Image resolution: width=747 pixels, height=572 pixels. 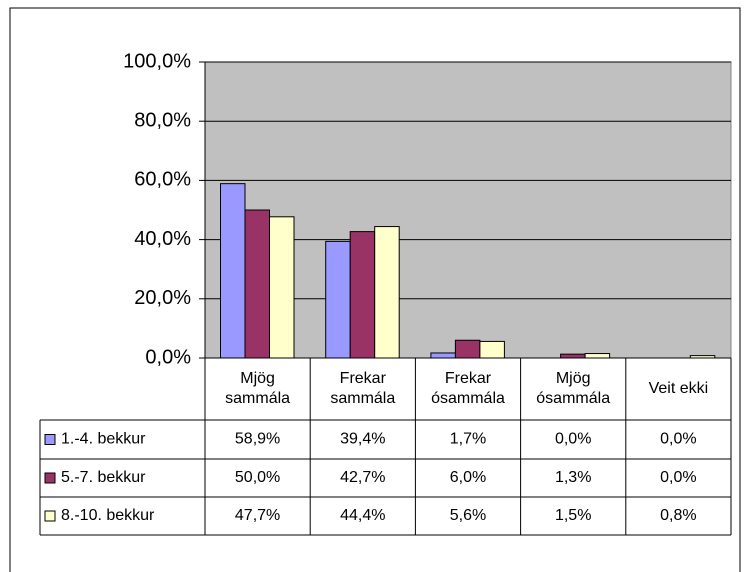 What do you see at coordinates (362, 439) in the screenshot?
I see `data-label: 39,4%` at bounding box center [362, 439].